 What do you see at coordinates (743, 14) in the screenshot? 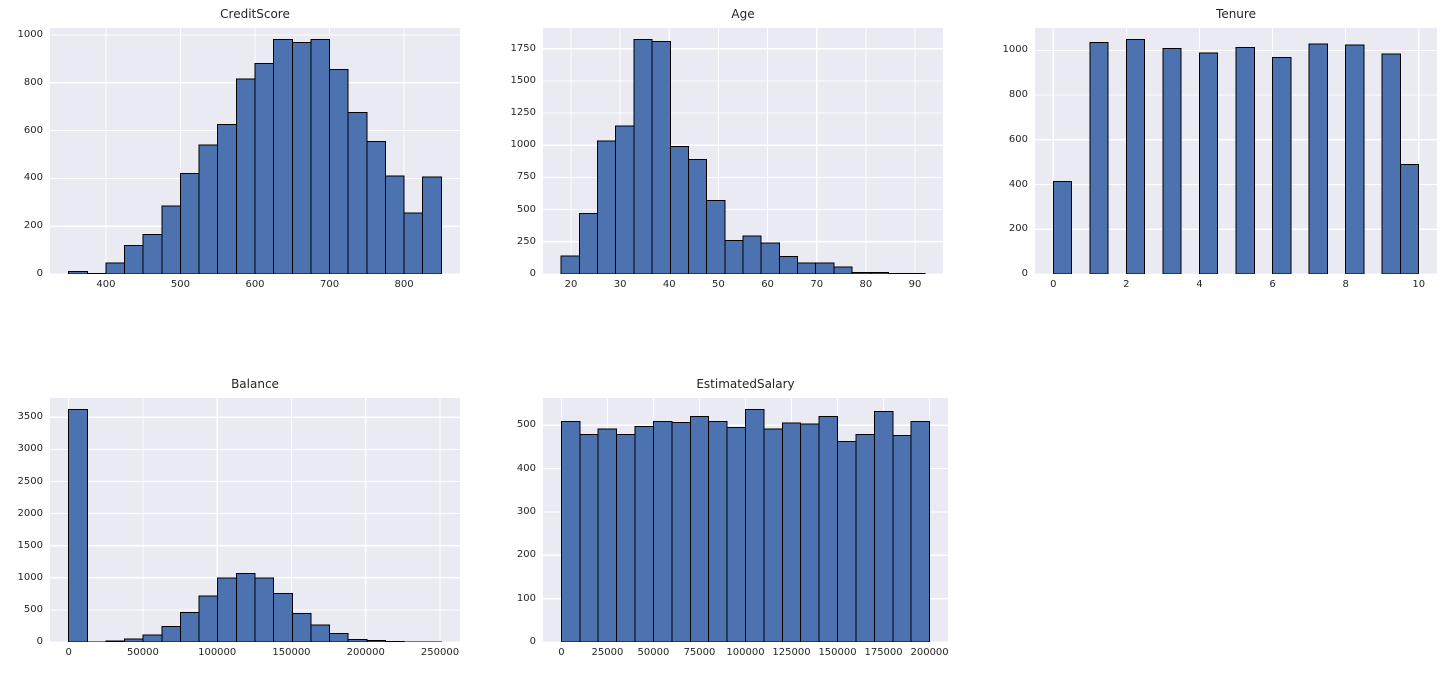
I see `chart-title: Age` at bounding box center [743, 14].